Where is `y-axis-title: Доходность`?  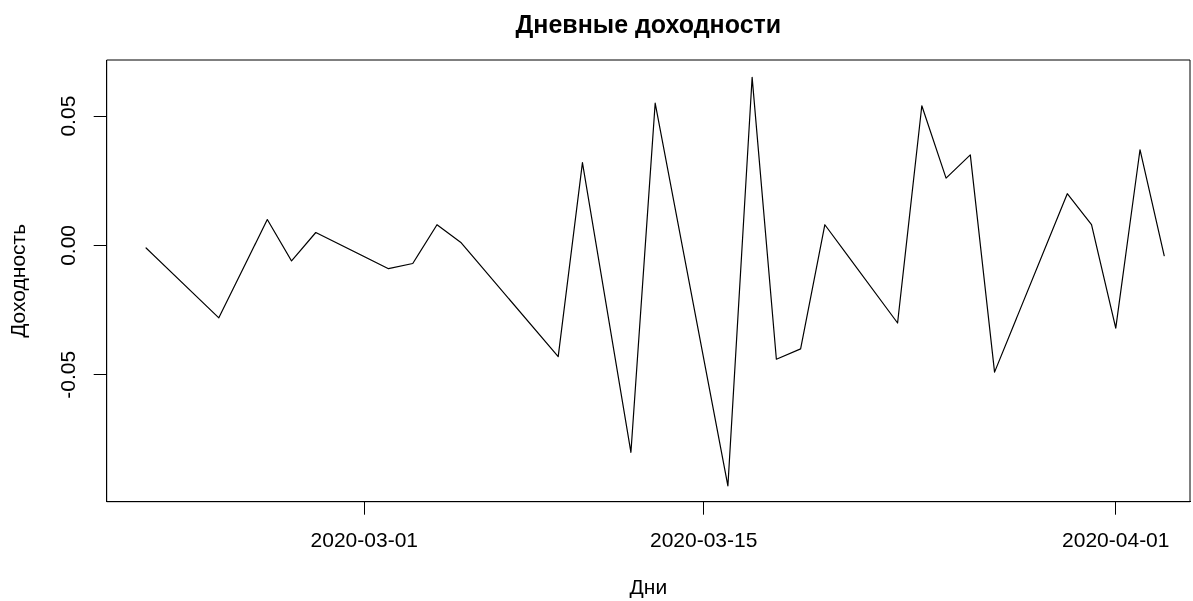 y-axis-title: Доходность is located at coordinates (17, 280).